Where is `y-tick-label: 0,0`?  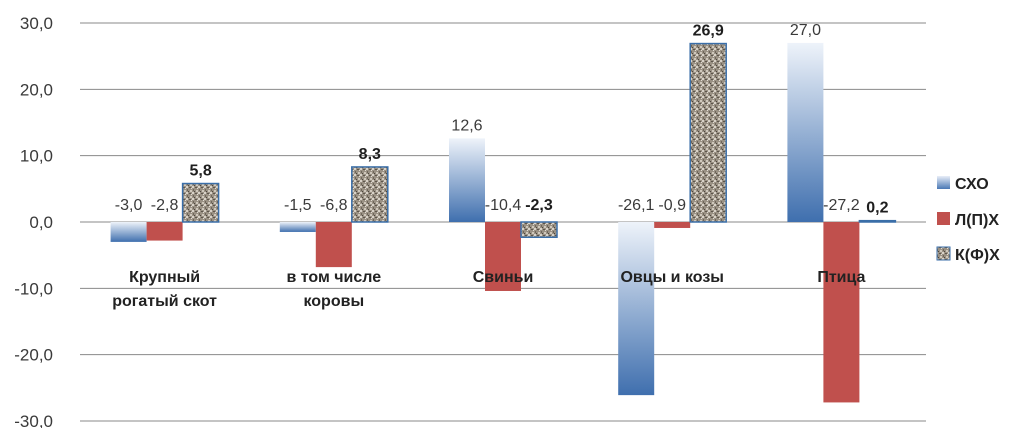 y-tick-label: 0,0 is located at coordinates (41, 222).